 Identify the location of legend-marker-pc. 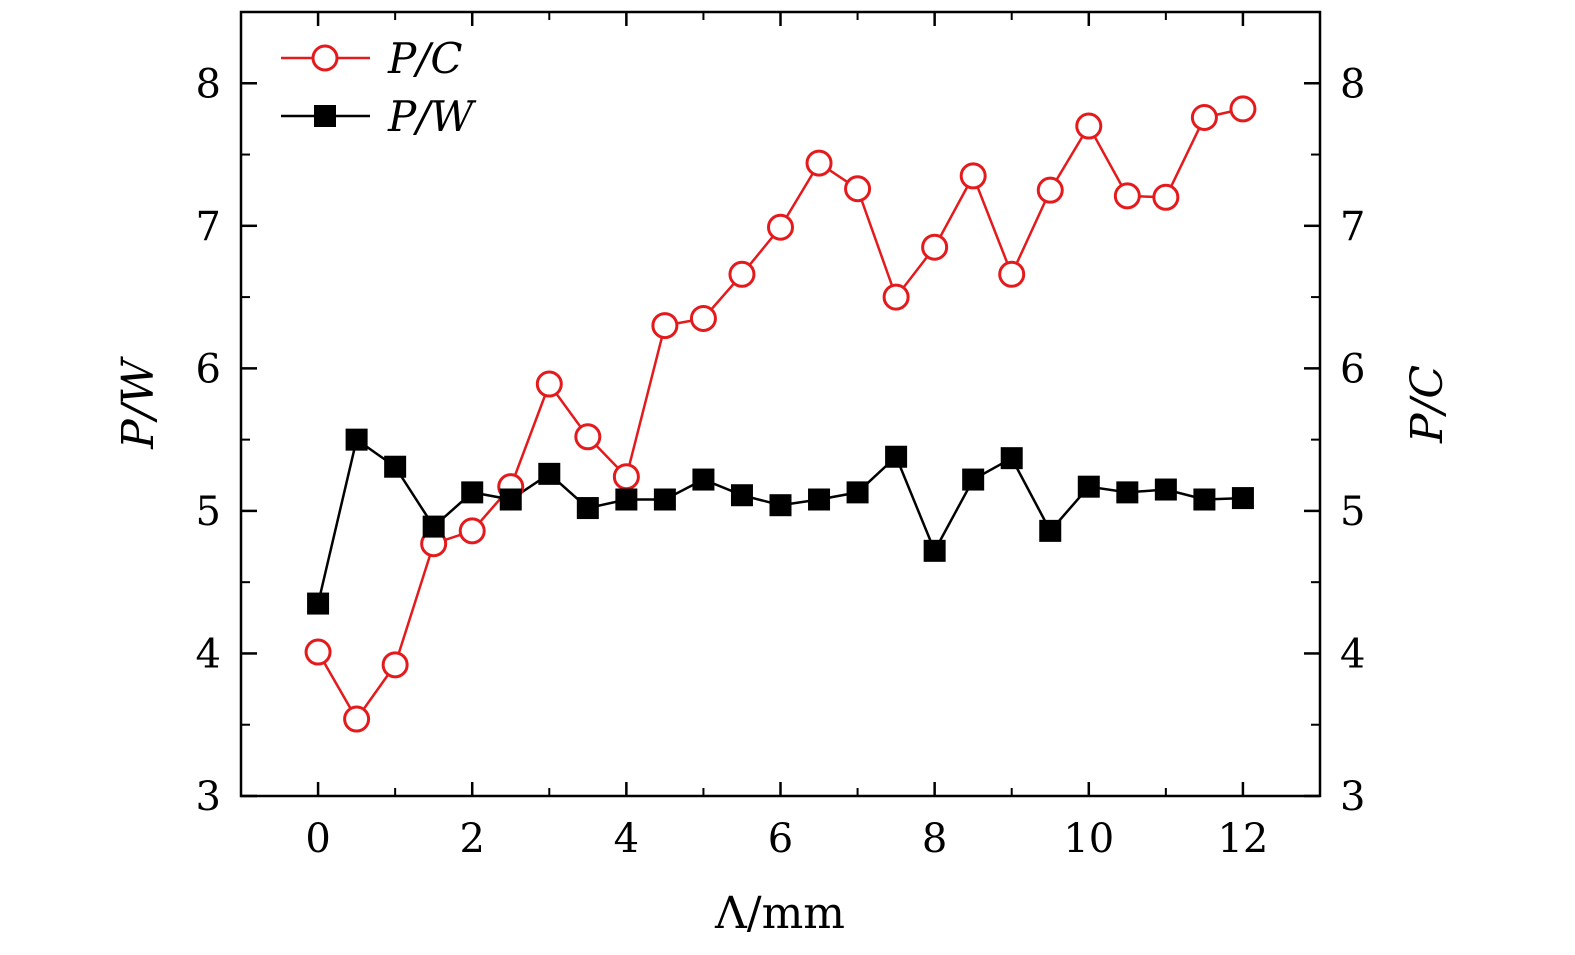
(325, 58).